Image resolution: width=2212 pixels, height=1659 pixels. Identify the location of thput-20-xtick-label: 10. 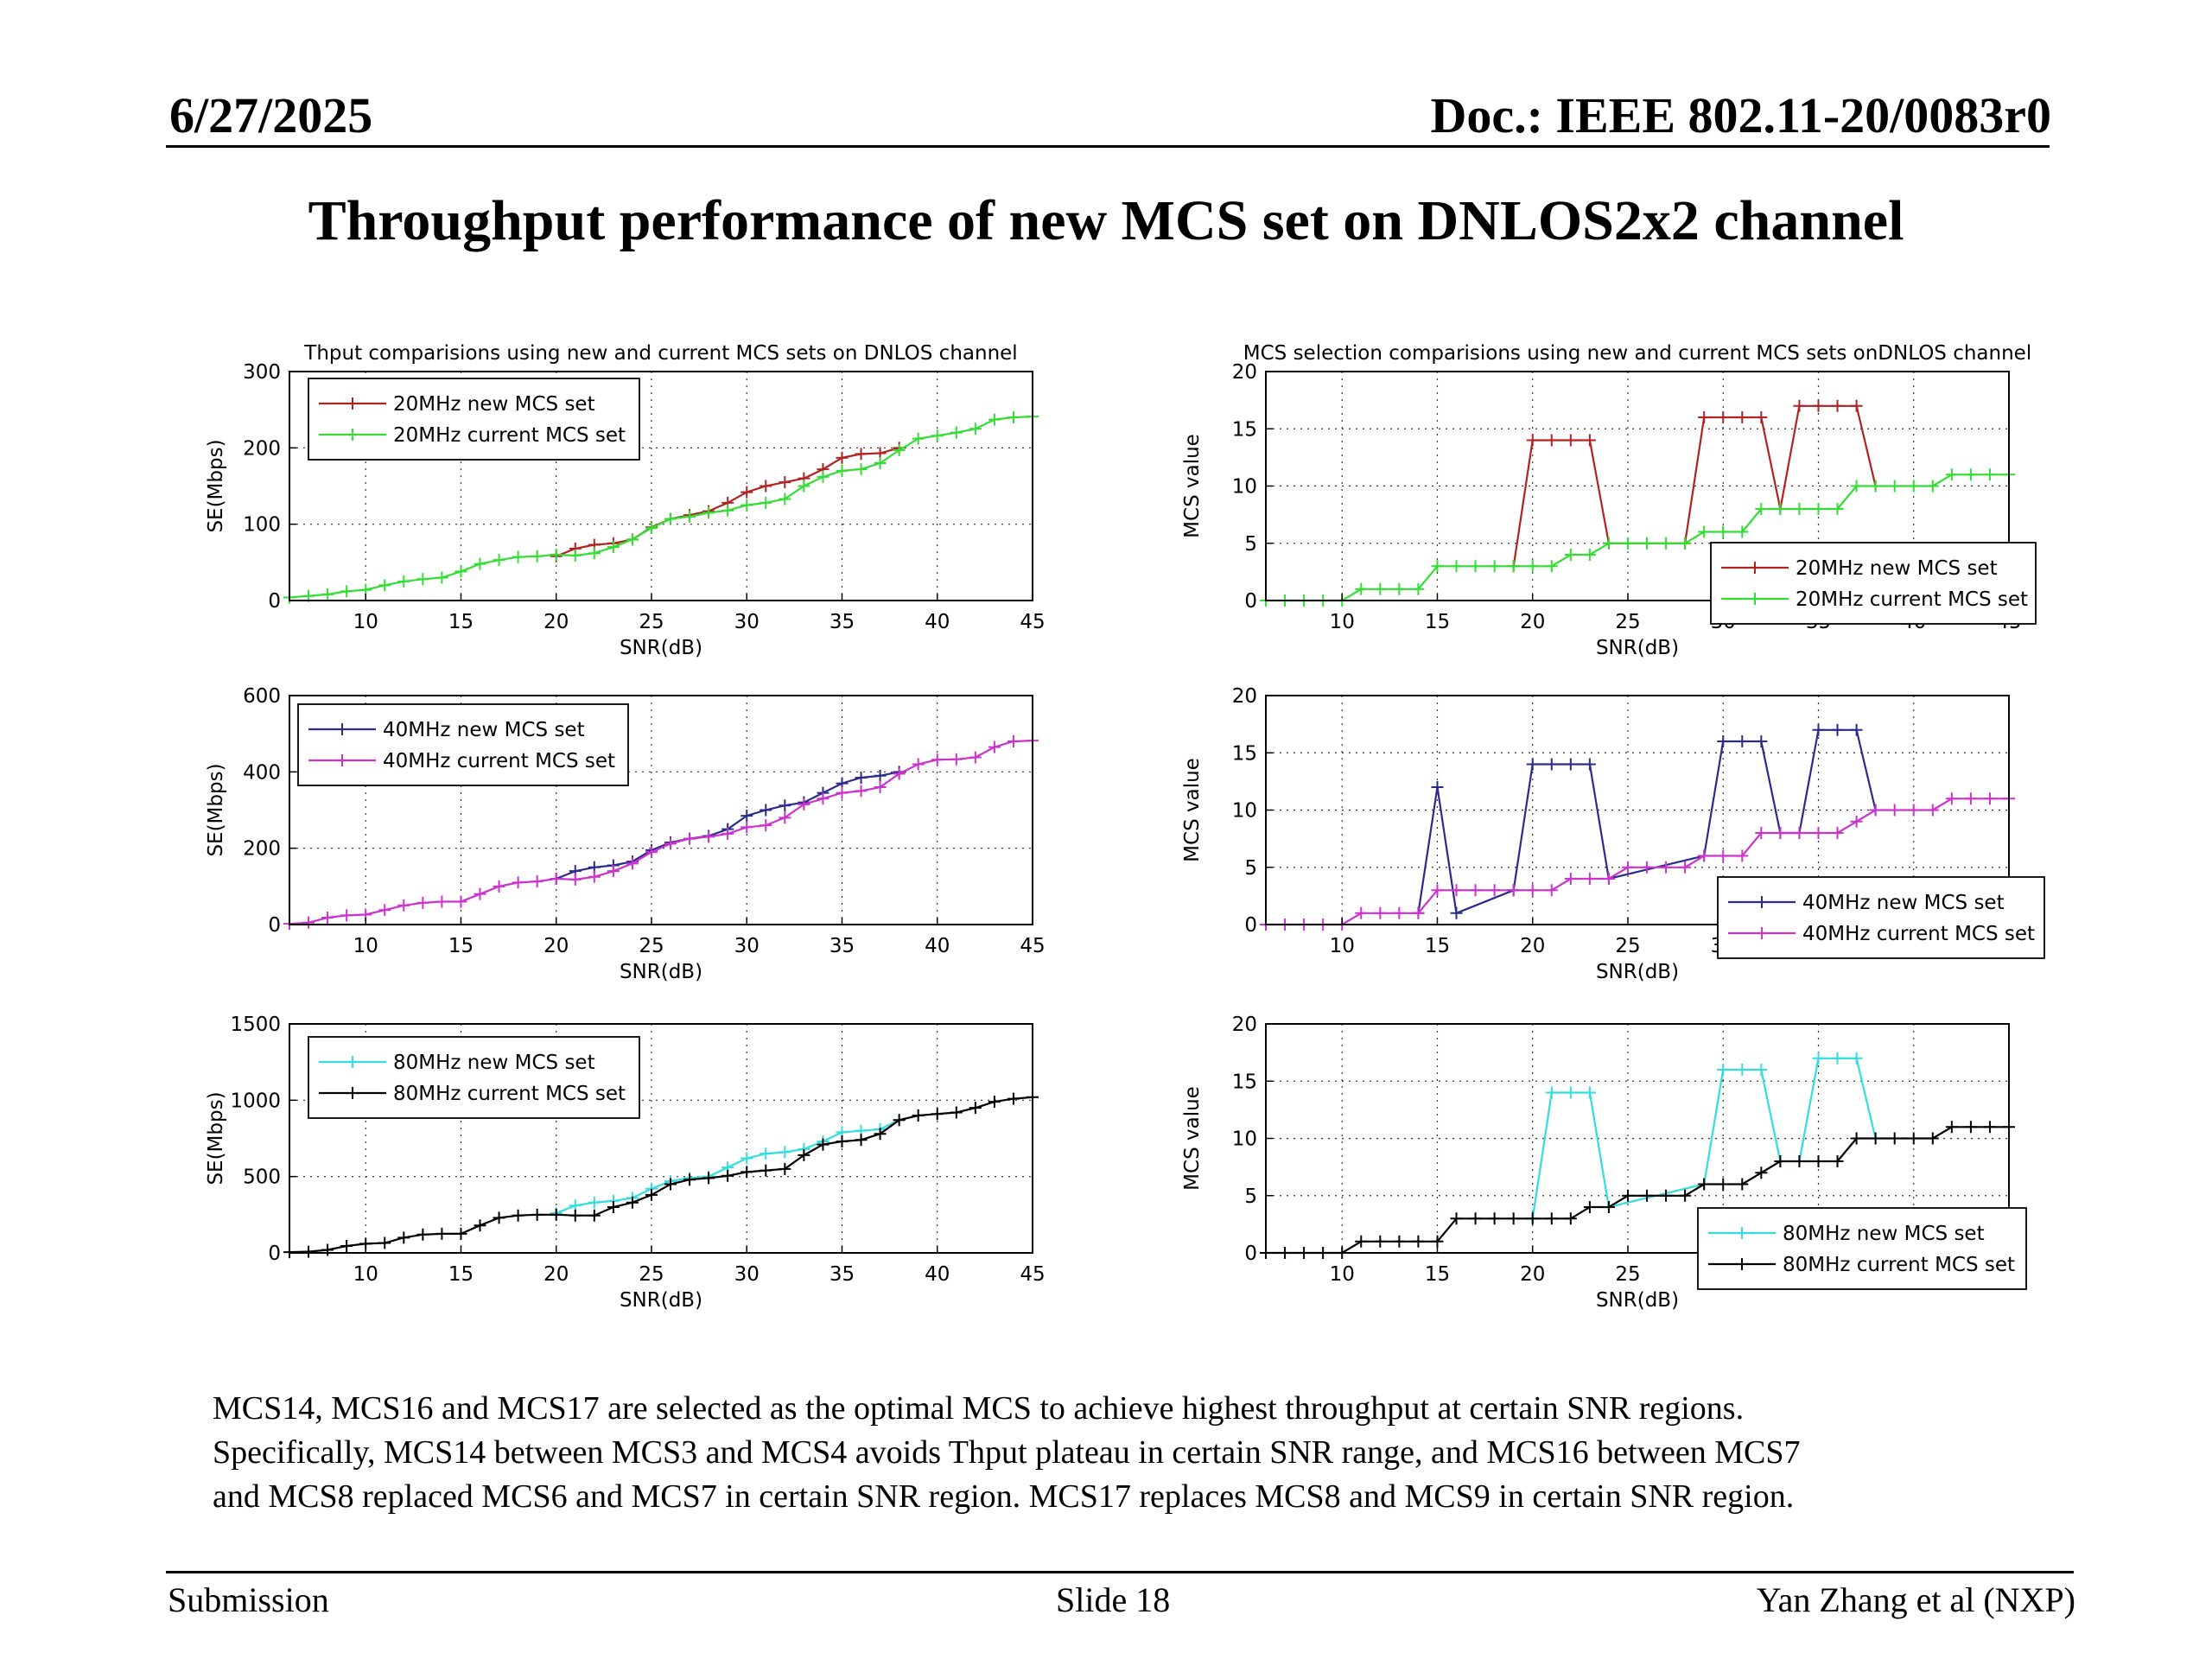
(365, 622).